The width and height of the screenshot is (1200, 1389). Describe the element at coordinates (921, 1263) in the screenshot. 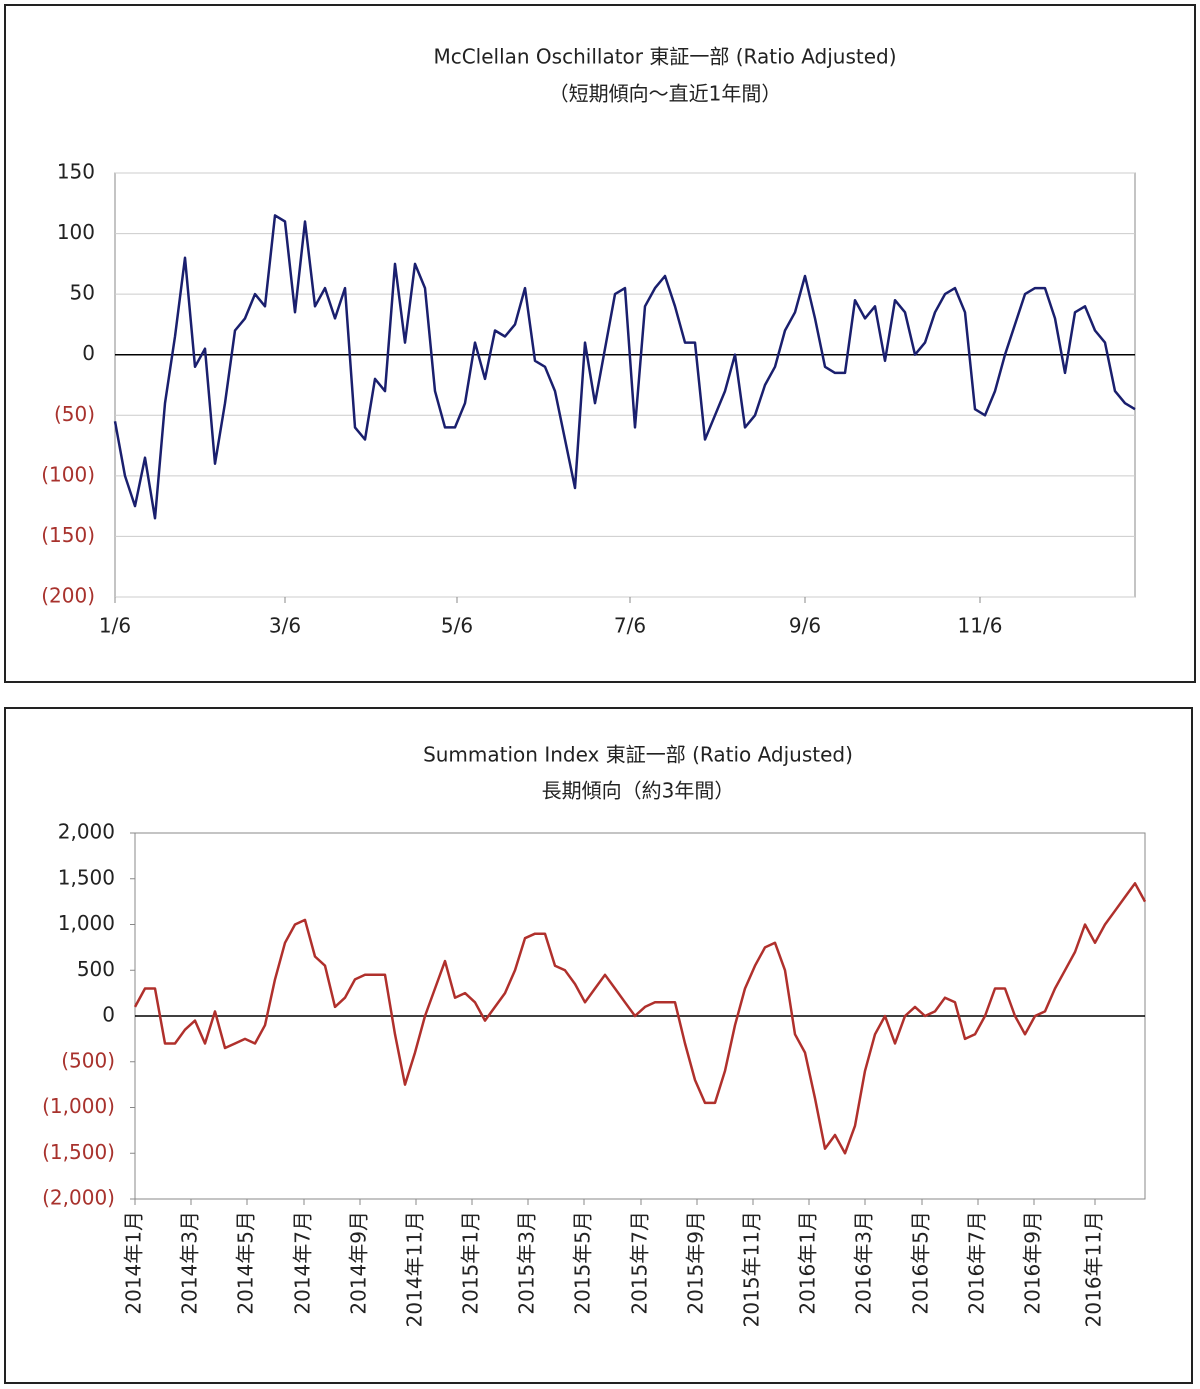

I see `x-tick-label: 2016年5月` at that location.